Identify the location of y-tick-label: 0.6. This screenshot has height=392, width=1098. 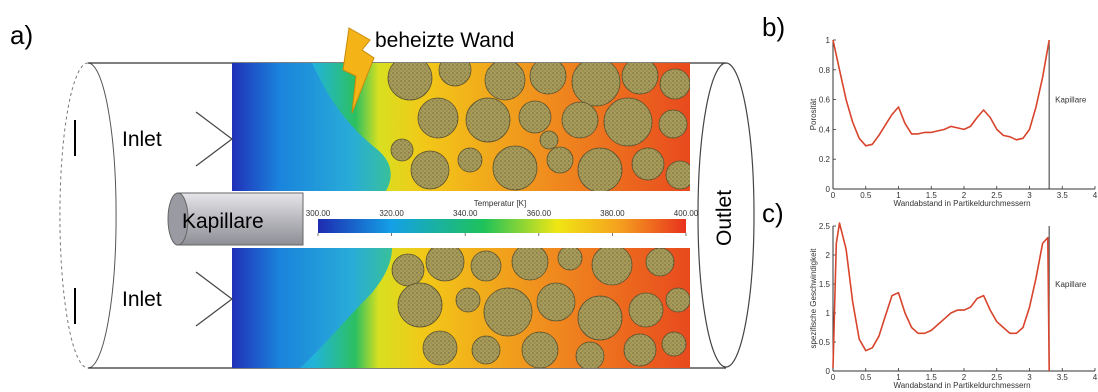
(825, 100).